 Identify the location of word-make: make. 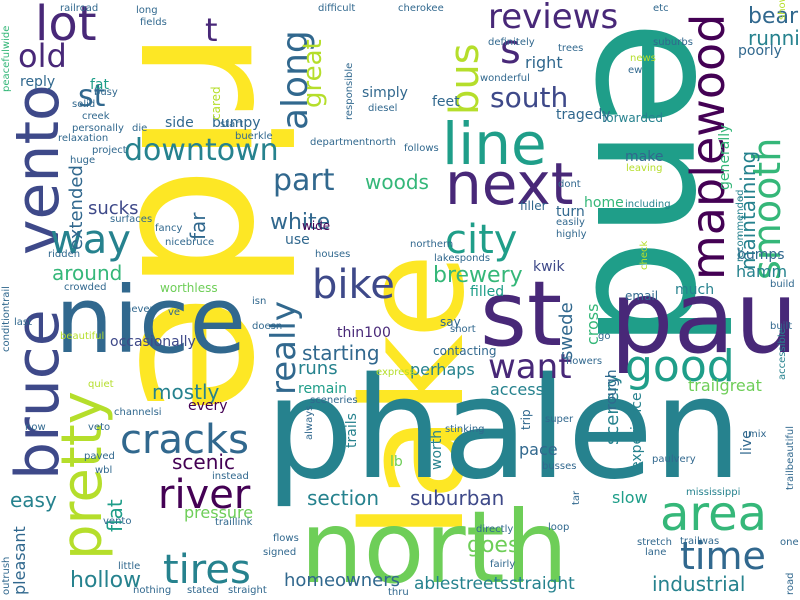
(644, 157).